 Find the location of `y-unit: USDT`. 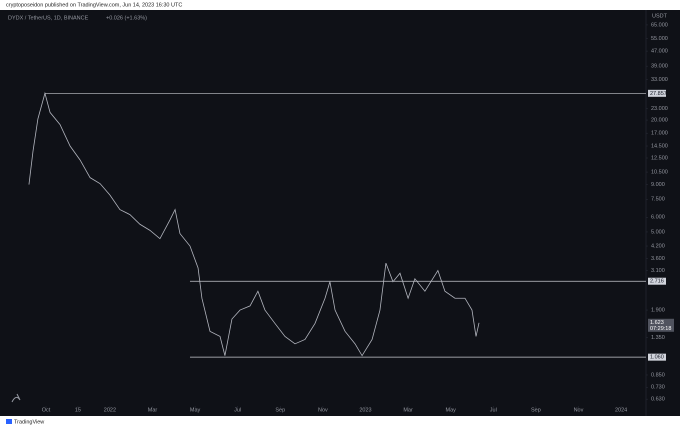

y-unit: USDT is located at coordinates (660, 16).